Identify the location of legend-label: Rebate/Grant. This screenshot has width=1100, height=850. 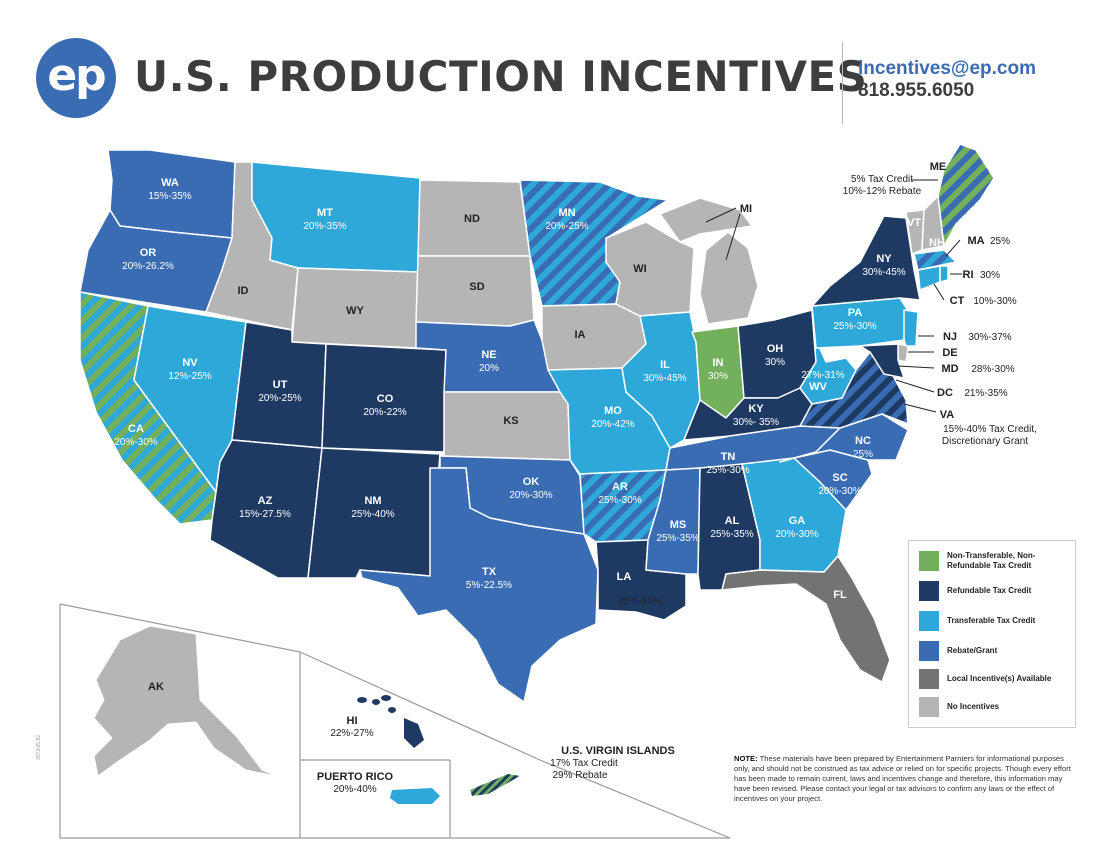
(972, 650).